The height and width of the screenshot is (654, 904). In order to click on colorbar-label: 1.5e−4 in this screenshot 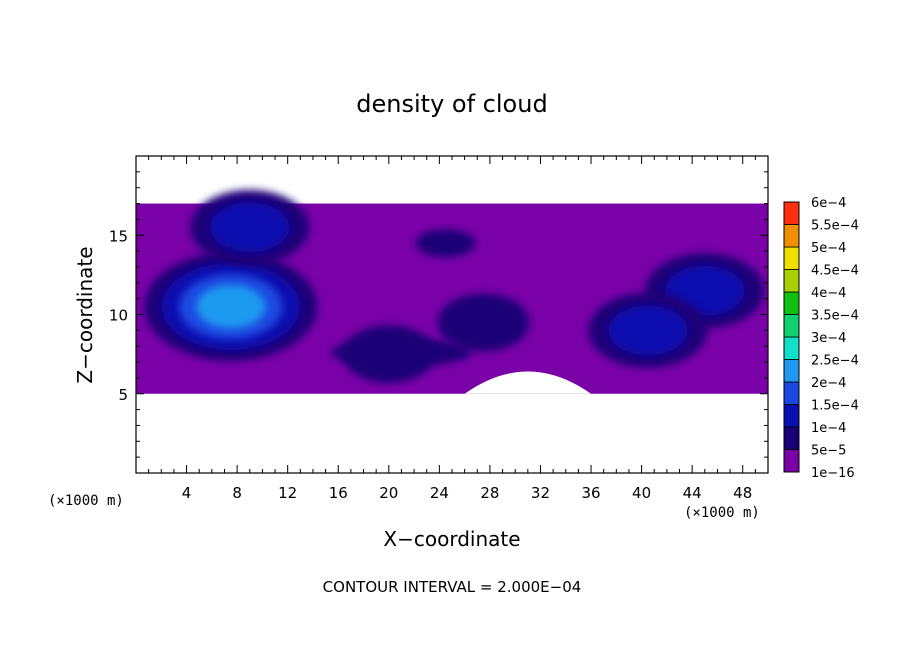, I will do `click(835, 406)`.